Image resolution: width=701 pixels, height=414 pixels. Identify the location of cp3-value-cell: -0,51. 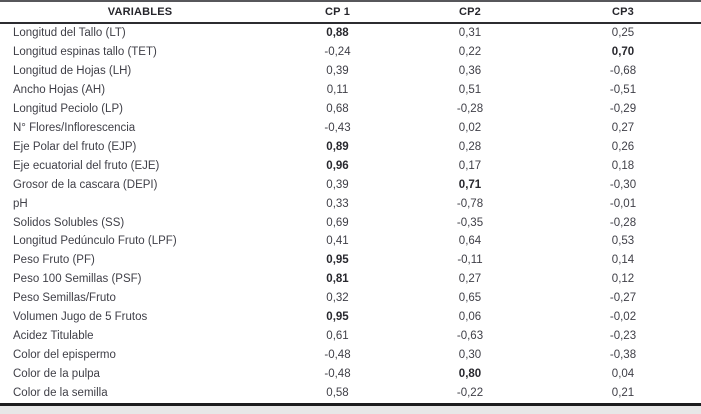
(623, 89).